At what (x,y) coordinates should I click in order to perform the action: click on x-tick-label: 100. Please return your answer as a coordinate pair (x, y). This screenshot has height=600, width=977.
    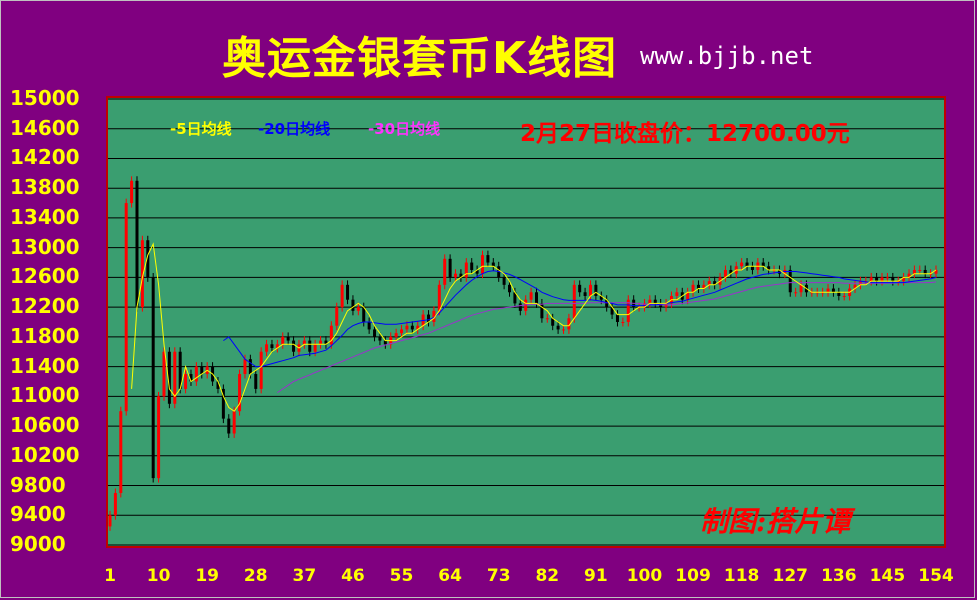
    Looking at the image, I should click on (644, 576).